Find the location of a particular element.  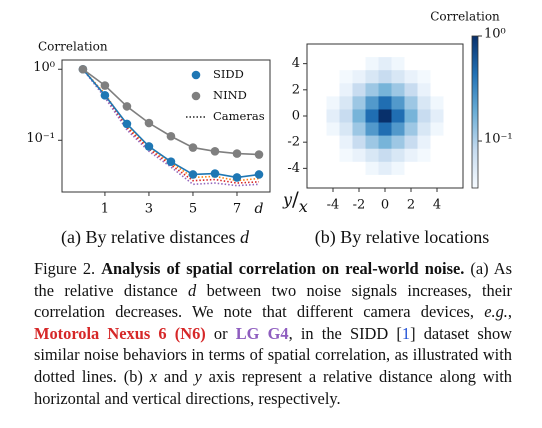

y-tick-label: 0 is located at coordinates (296, 116).